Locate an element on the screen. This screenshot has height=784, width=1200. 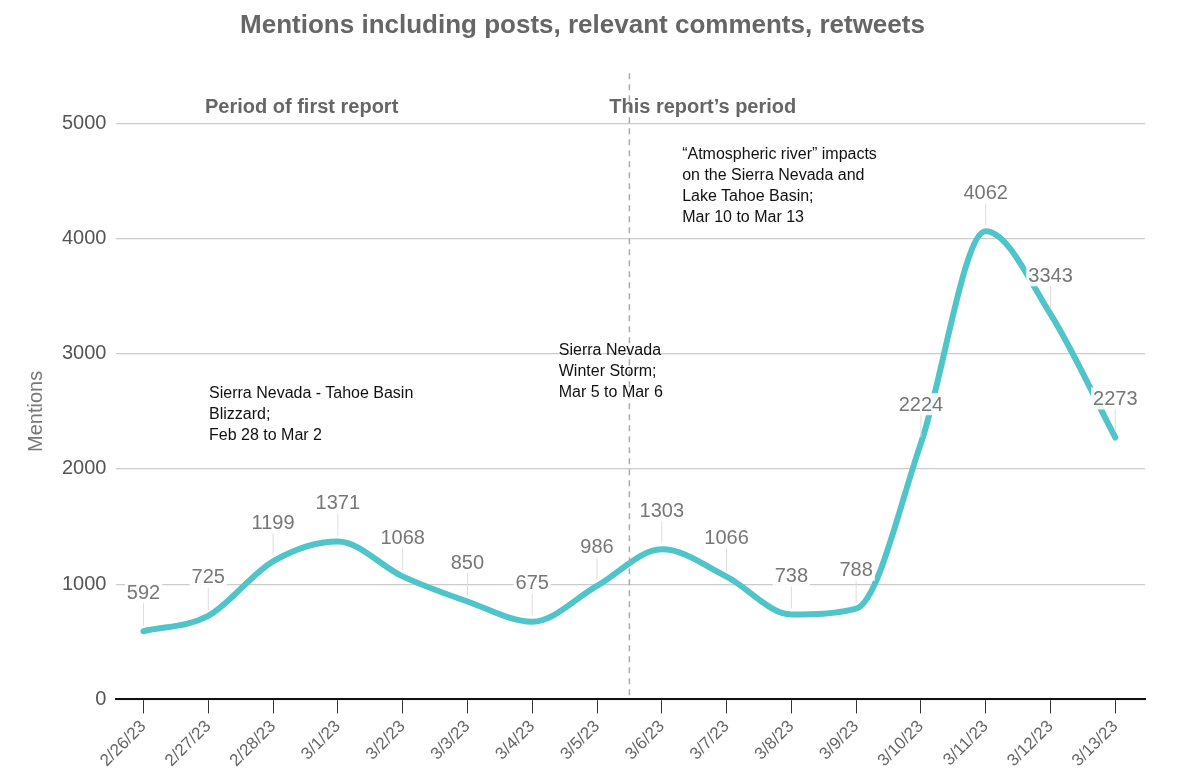
data-label: 2273 is located at coordinates (1115, 398).